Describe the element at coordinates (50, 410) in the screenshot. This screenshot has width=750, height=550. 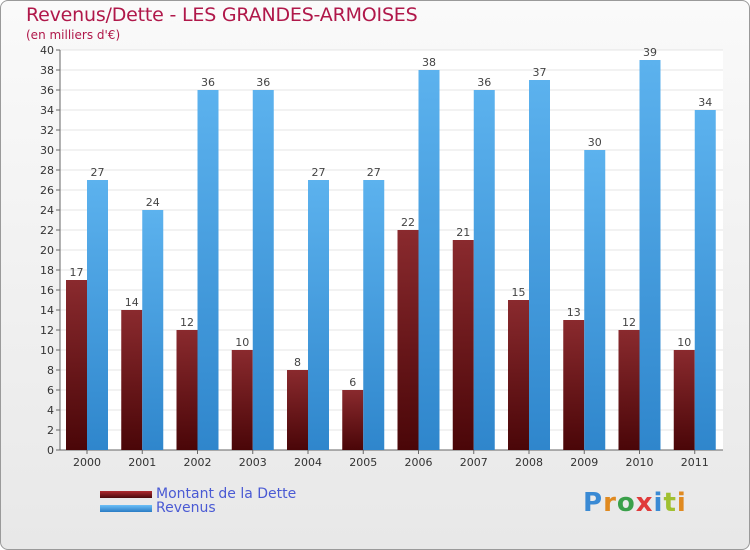
I see `y-tick-label: 4` at that location.